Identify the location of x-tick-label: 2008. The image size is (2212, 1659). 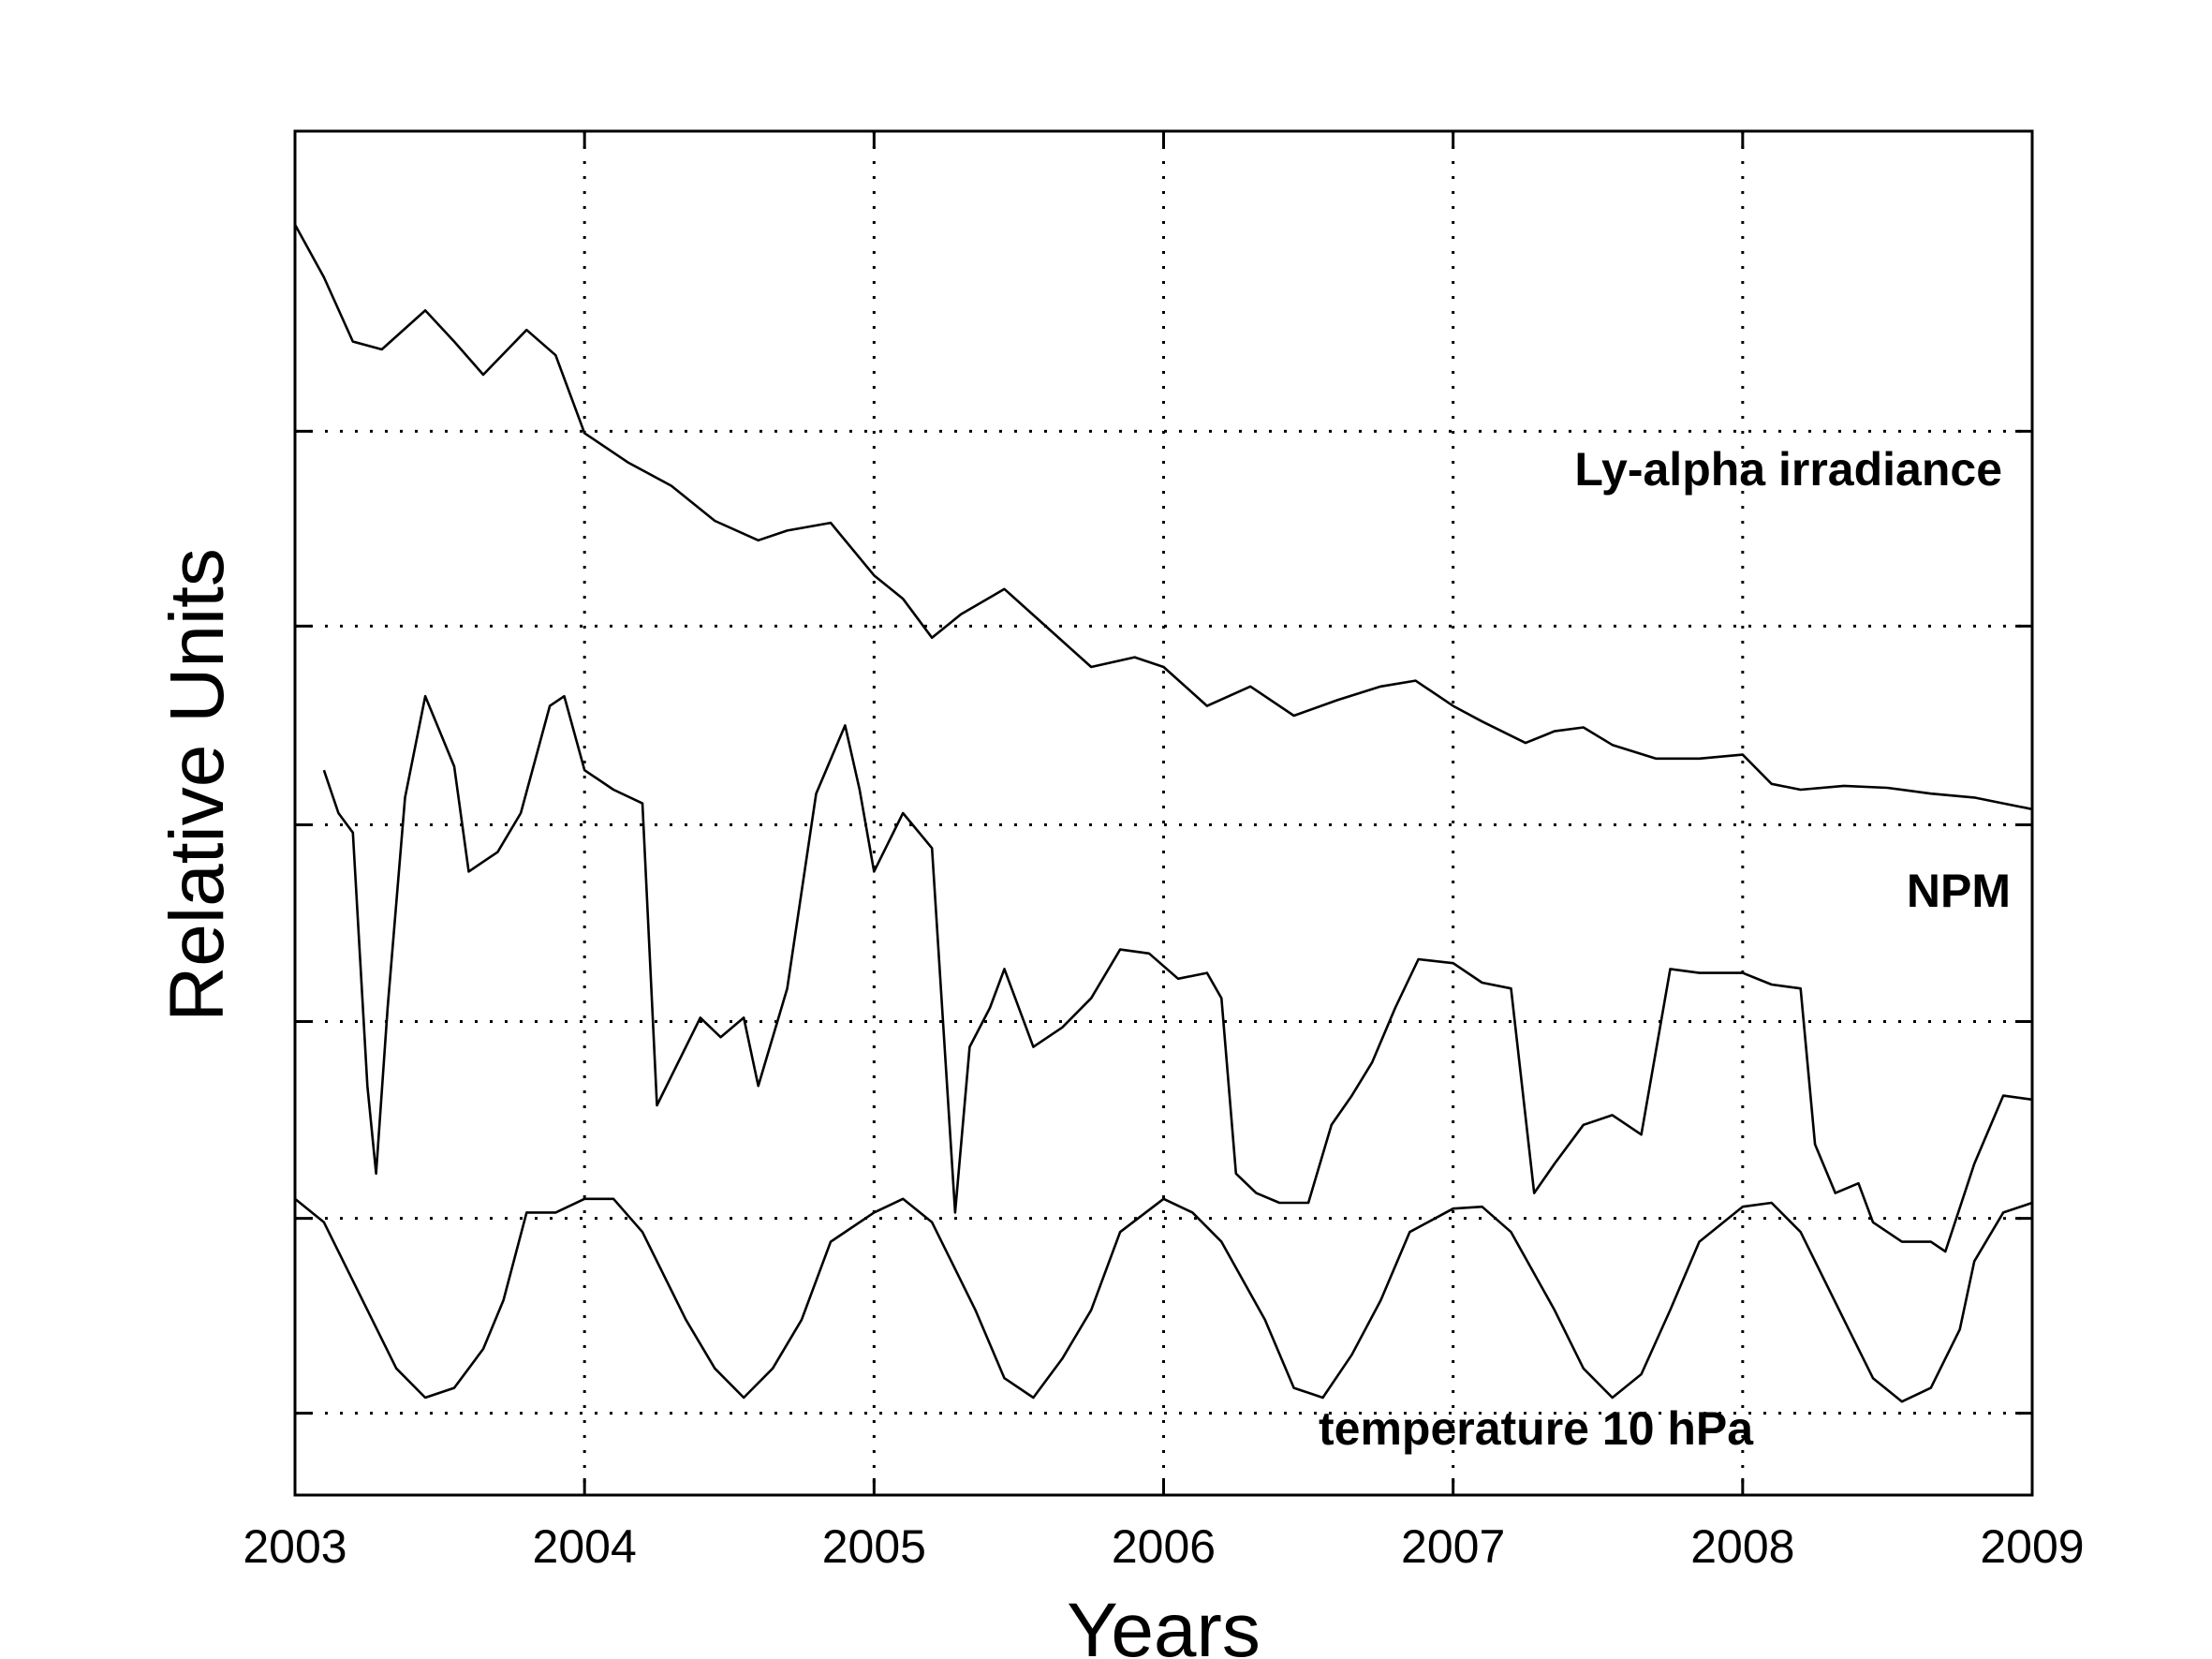
(1742, 1547).